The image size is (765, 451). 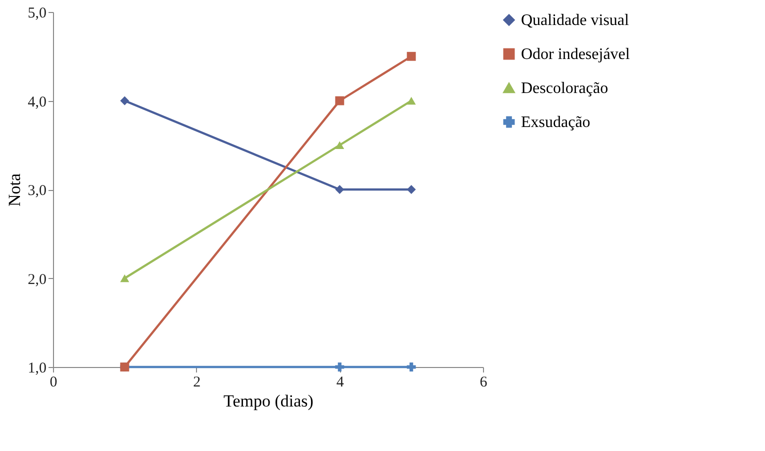 What do you see at coordinates (14, 190) in the screenshot?
I see `y-axis-title: Nota` at bounding box center [14, 190].